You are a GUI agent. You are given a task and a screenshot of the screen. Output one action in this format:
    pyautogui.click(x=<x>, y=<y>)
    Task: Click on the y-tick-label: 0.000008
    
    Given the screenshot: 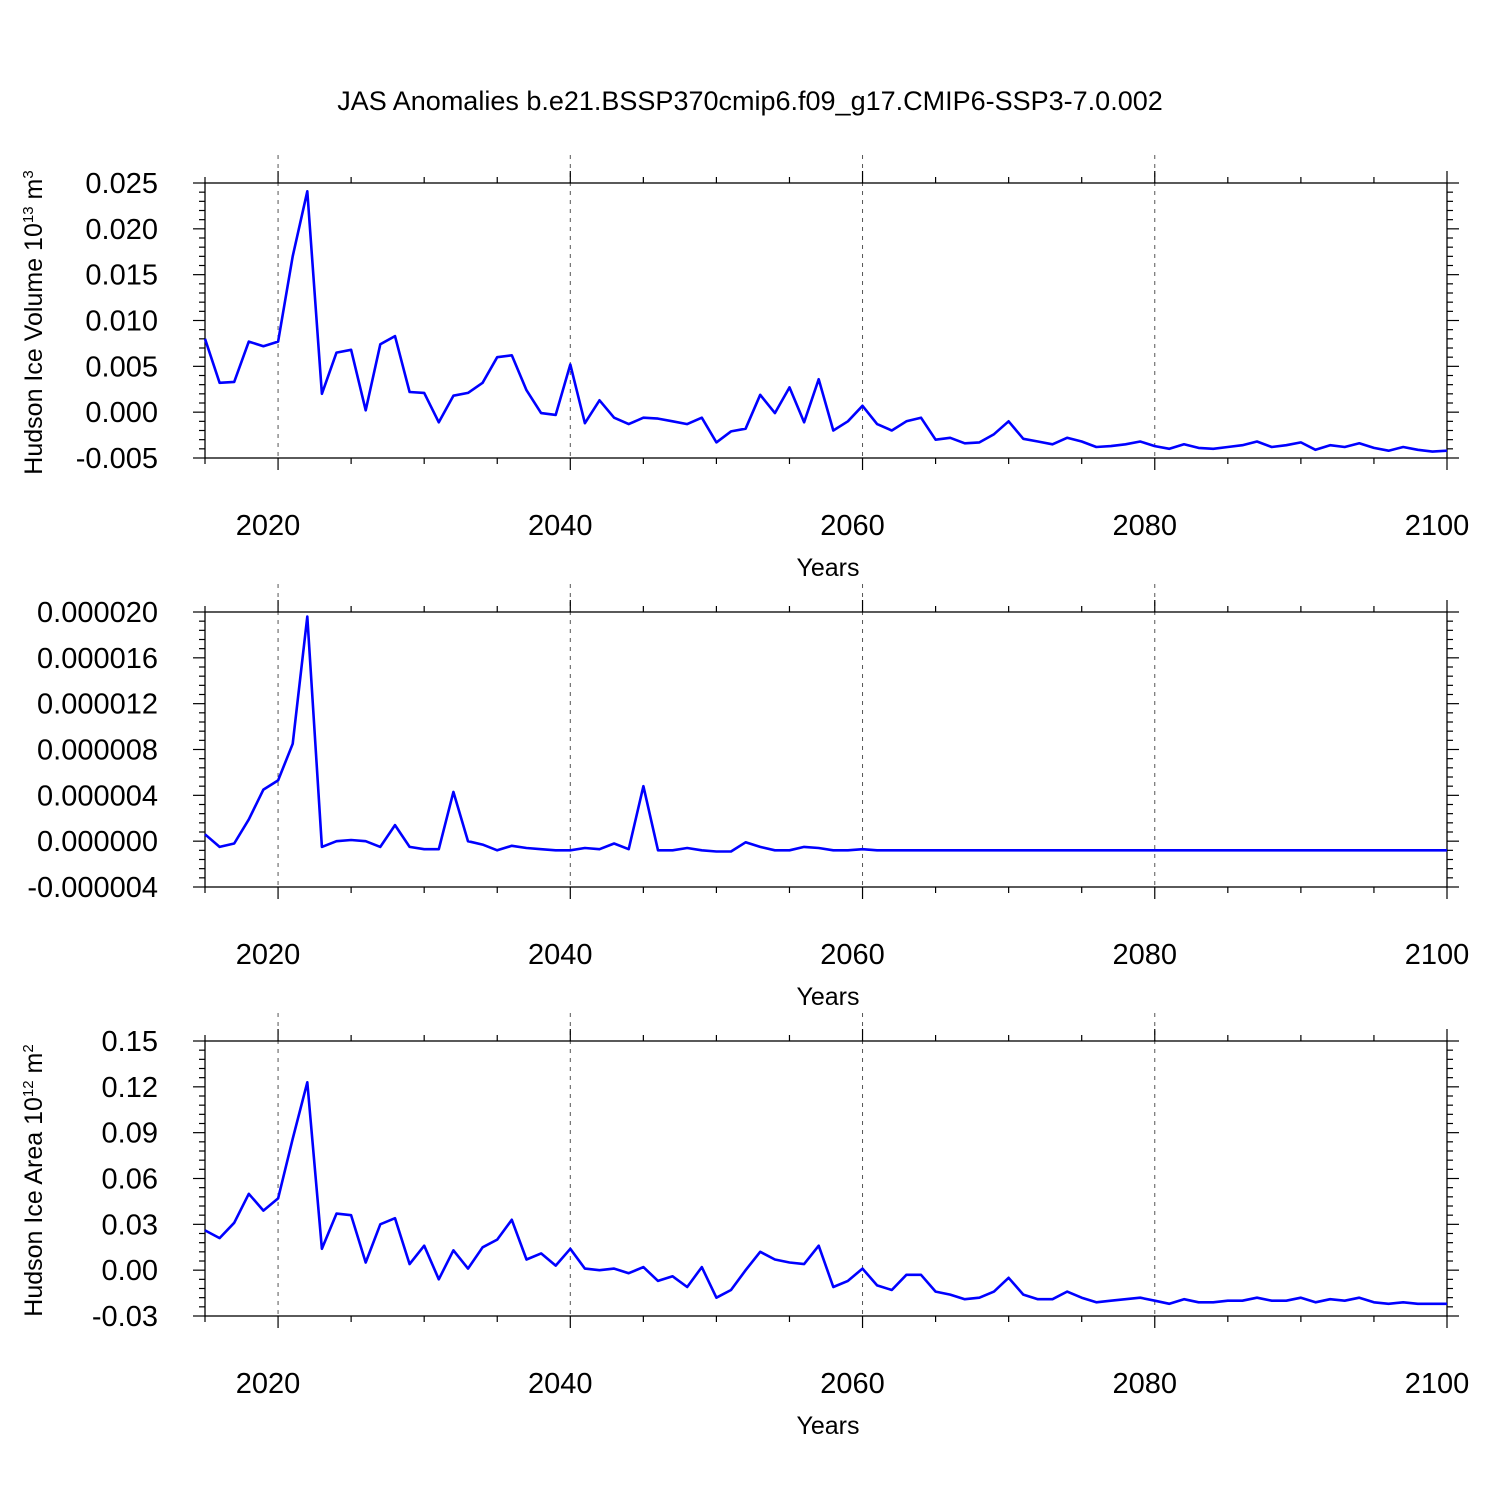 What is the action you would take?
    pyautogui.click(x=97, y=751)
    